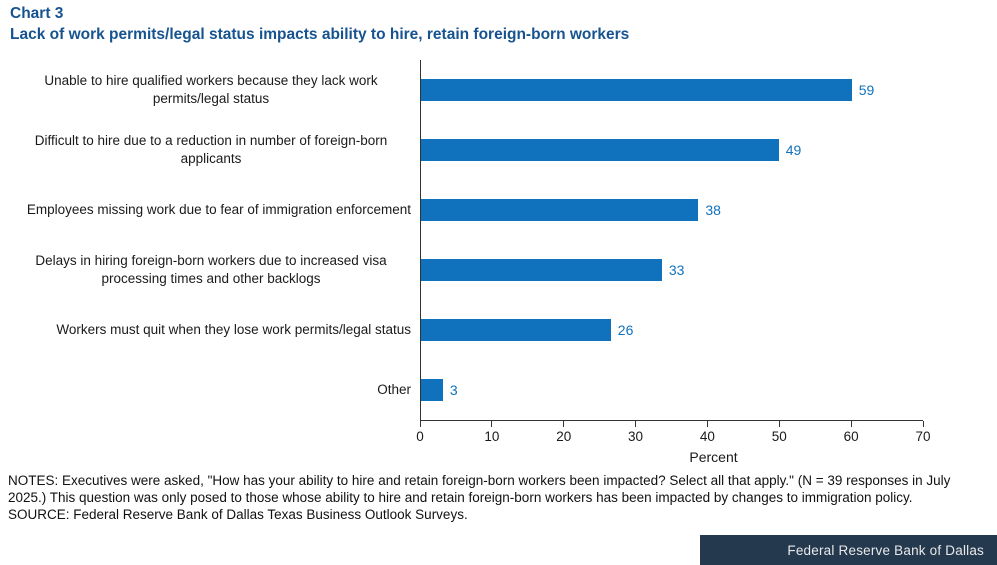  What do you see at coordinates (625, 330) in the screenshot?
I see `value-label: 26` at bounding box center [625, 330].